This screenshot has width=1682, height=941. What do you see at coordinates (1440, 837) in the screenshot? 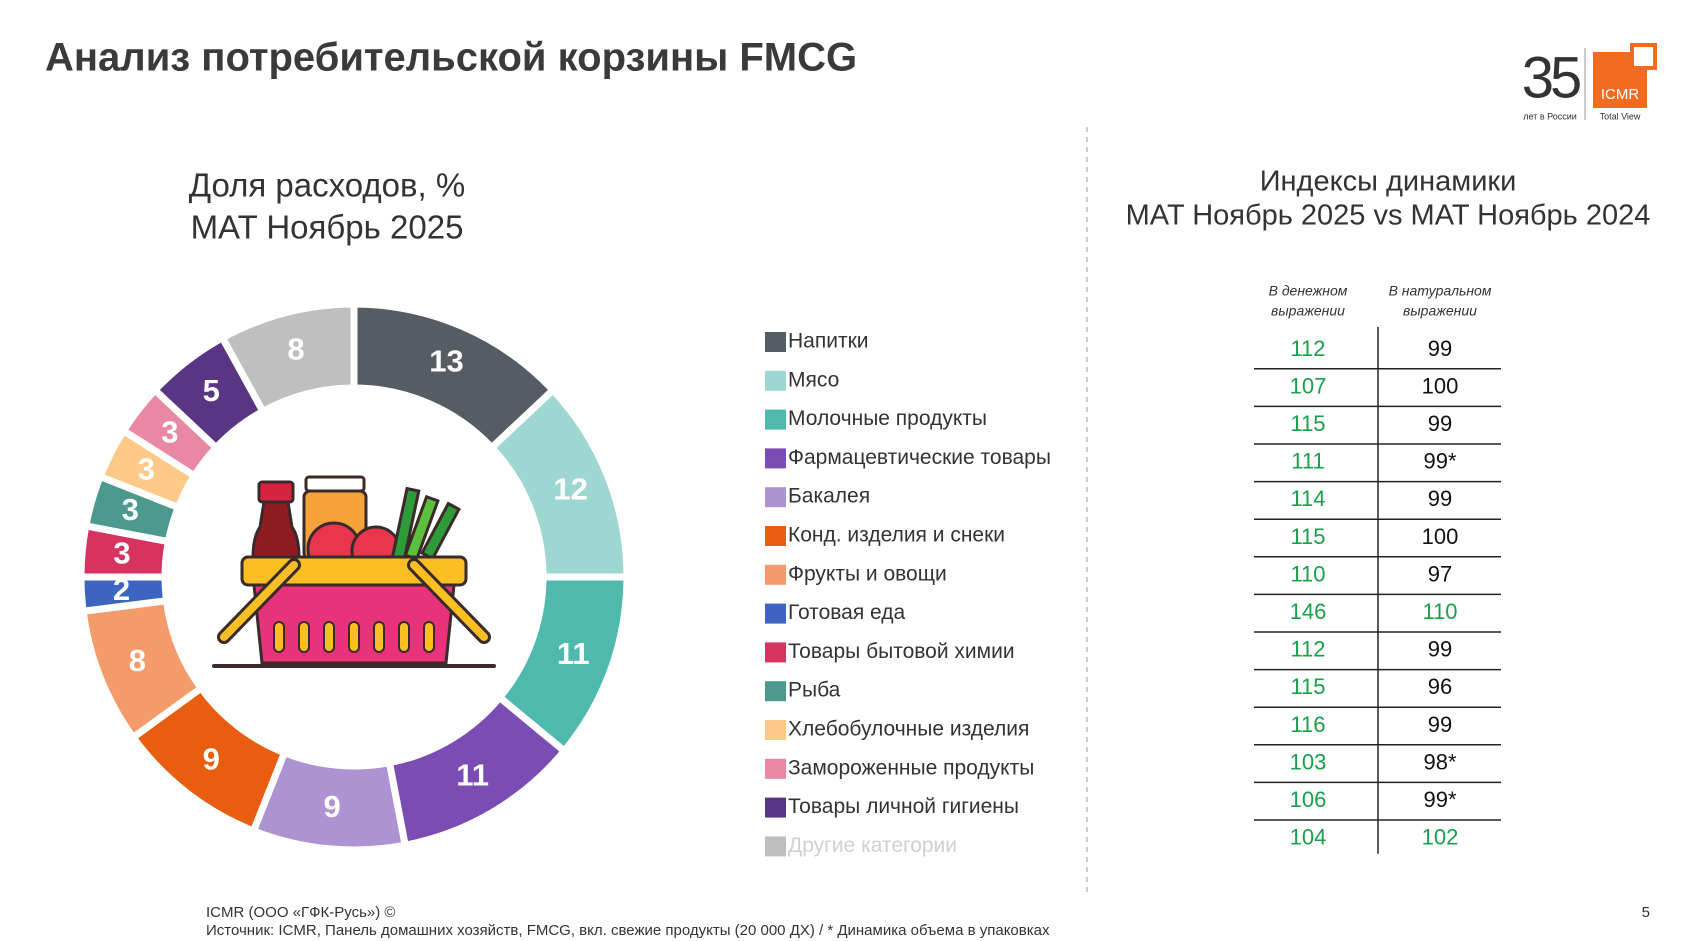
I see `table-cell: 102` at bounding box center [1440, 837].